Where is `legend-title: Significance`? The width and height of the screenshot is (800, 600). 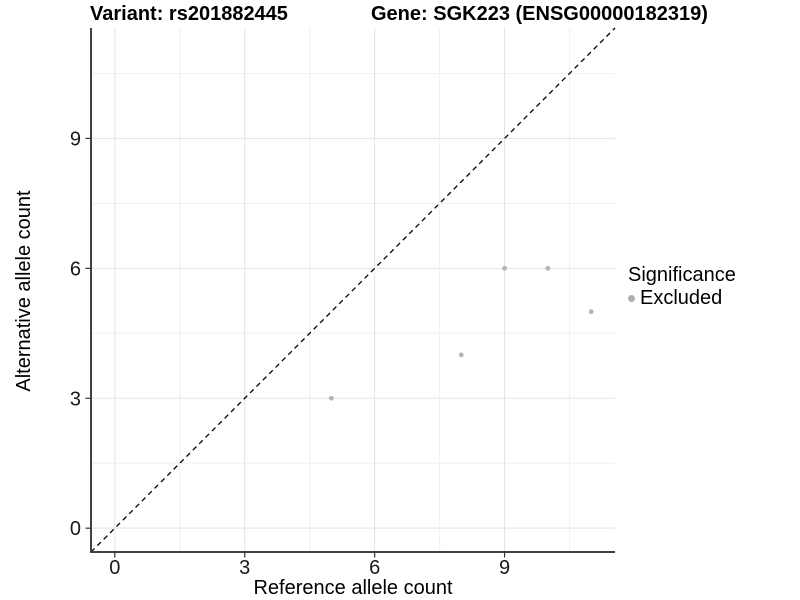
legend-title: Significance is located at coordinates (682, 275).